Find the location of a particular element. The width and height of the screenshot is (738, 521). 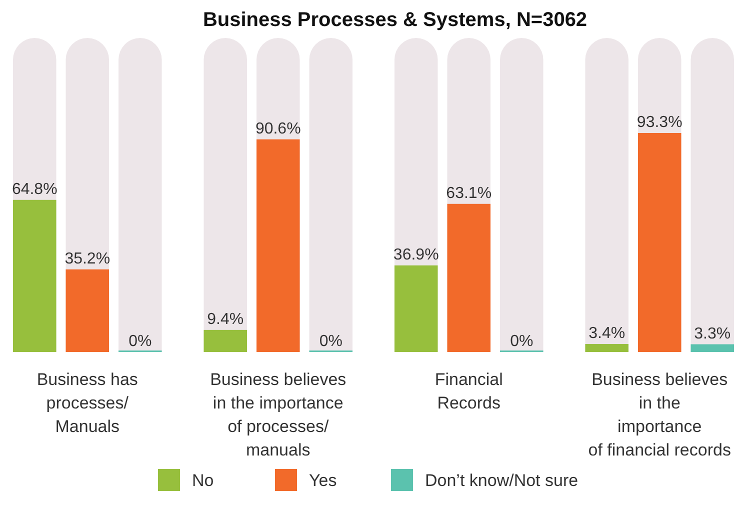

data-label: 90.6% is located at coordinates (278, 129).